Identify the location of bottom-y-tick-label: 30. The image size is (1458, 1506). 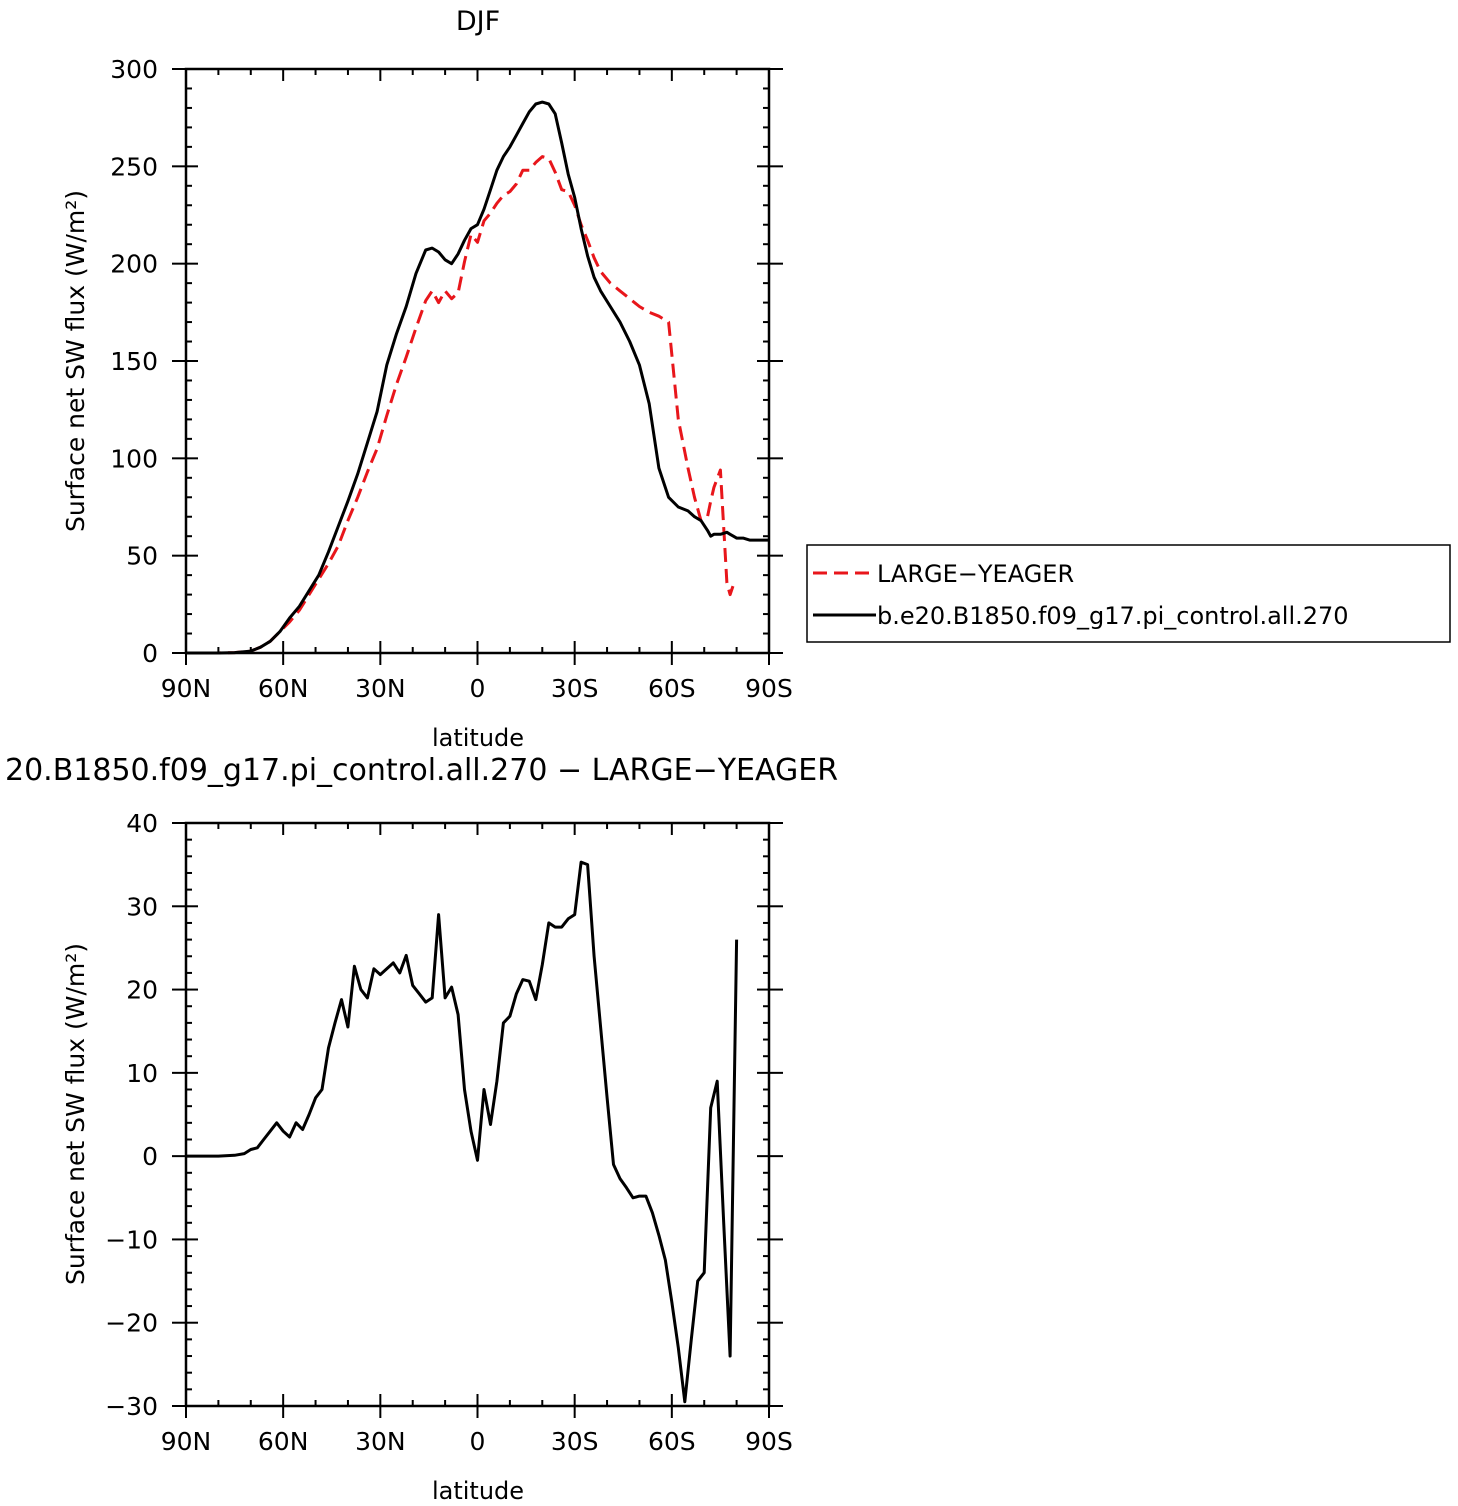
(142, 906).